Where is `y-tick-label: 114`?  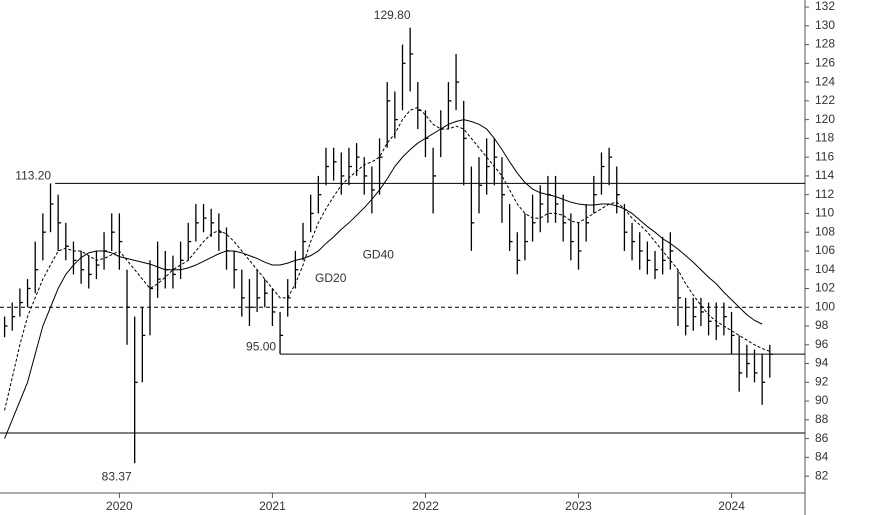
y-tick-label: 114 is located at coordinates (824, 175).